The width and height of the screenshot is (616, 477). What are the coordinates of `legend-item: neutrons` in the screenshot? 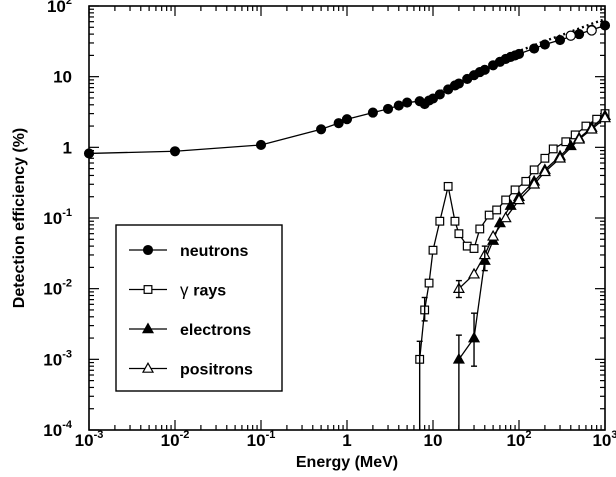 It's located at (189, 251).